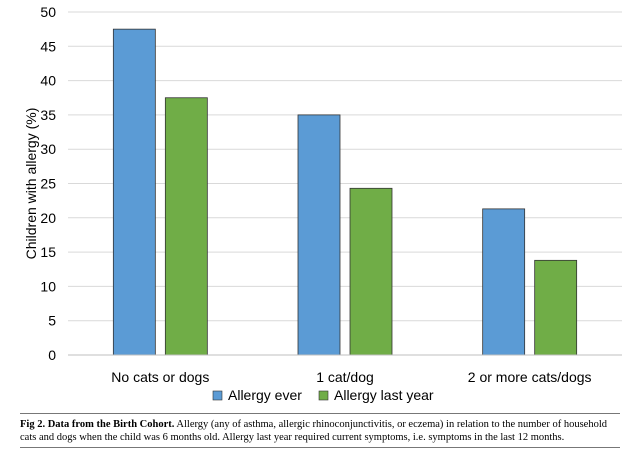 The width and height of the screenshot is (630, 460). What do you see at coordinates (48, 252) in the screenshot?
I see `y-tick-label: 15` at bounding box center [48, 252].